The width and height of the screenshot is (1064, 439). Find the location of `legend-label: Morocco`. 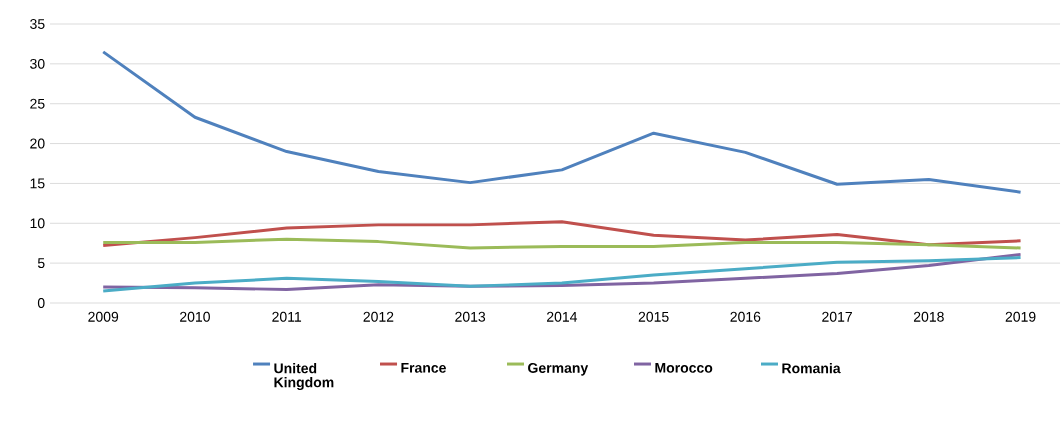

legend-label: Morocco is located at coordinates (684, 367).